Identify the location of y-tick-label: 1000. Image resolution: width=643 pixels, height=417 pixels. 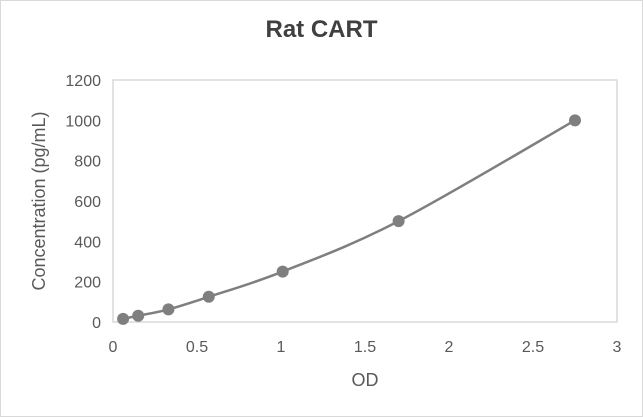
(83, 121).